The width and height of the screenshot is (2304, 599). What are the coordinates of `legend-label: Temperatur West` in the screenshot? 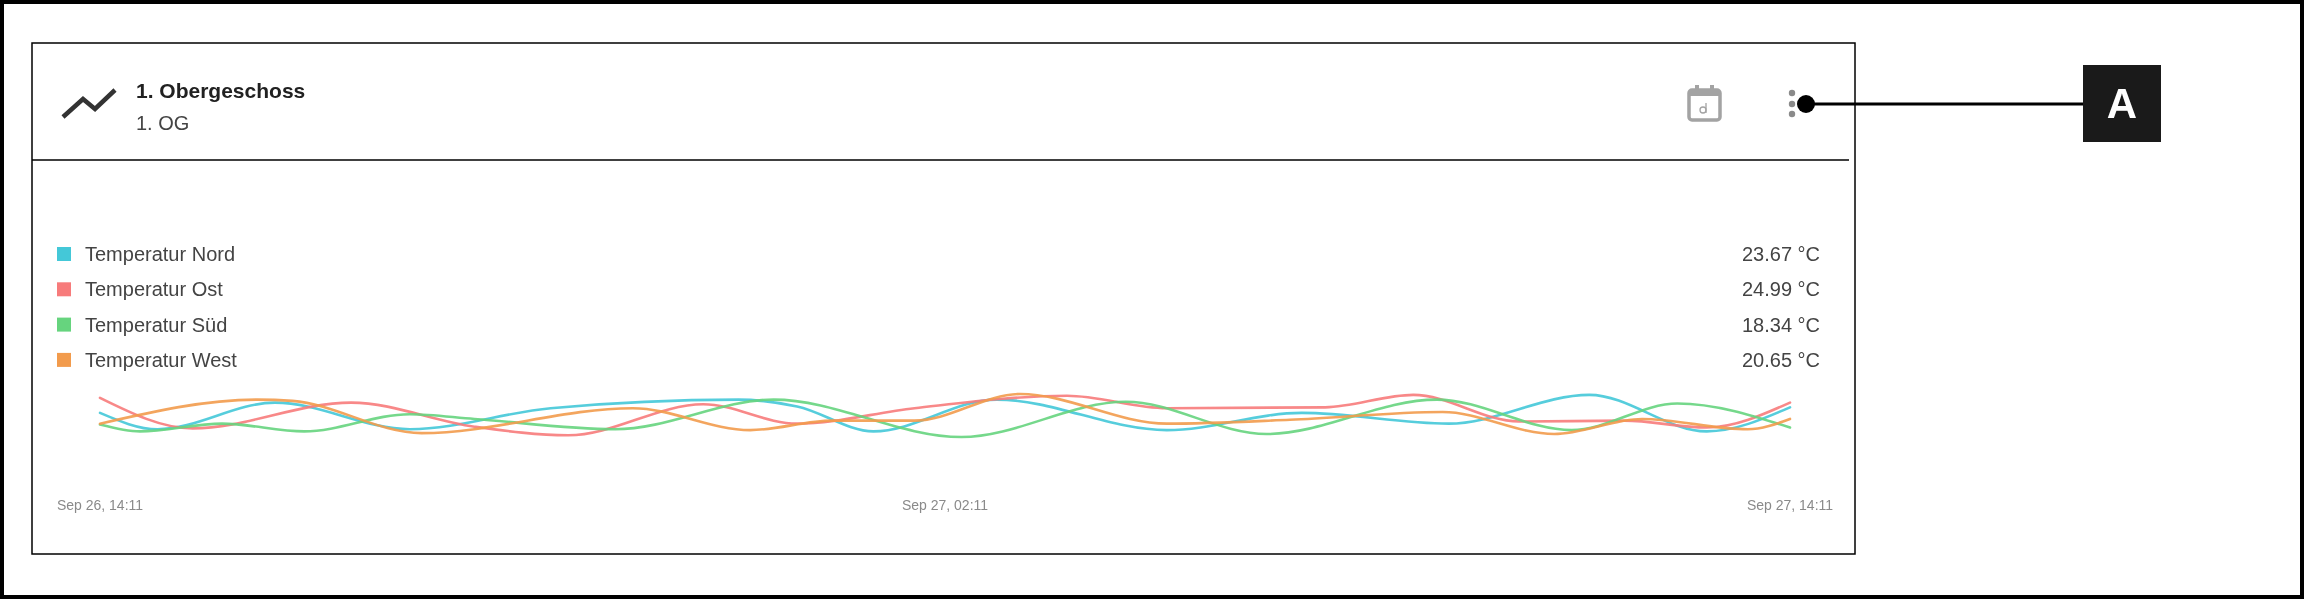 It's located at (161, 359).